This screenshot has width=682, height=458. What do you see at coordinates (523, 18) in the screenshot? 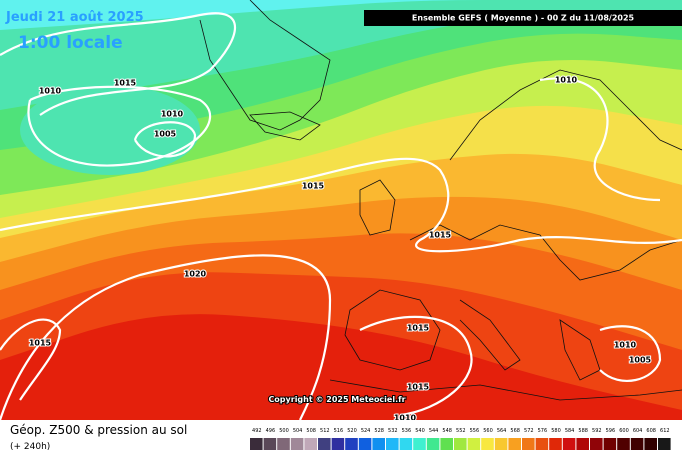
I see `run-box` at bounding box center [523, 18].